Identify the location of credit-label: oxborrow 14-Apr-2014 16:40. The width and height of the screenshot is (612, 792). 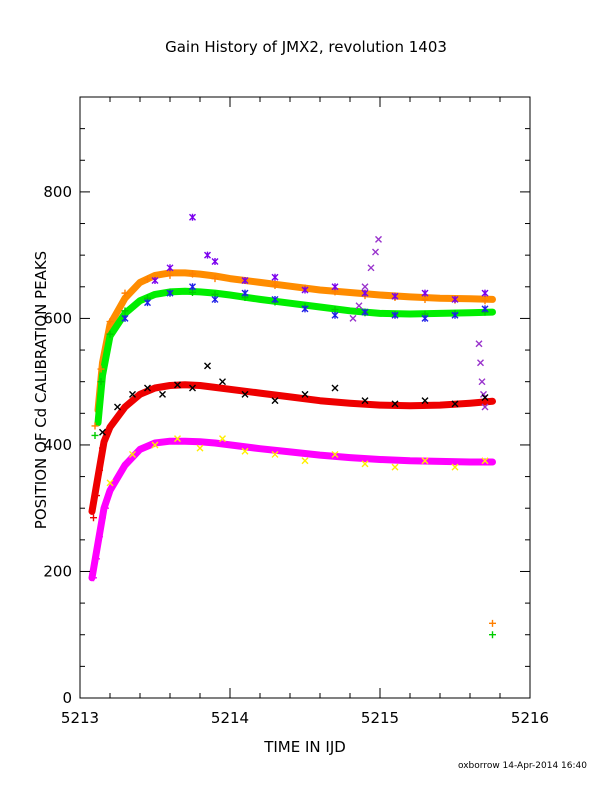
(522, 766).